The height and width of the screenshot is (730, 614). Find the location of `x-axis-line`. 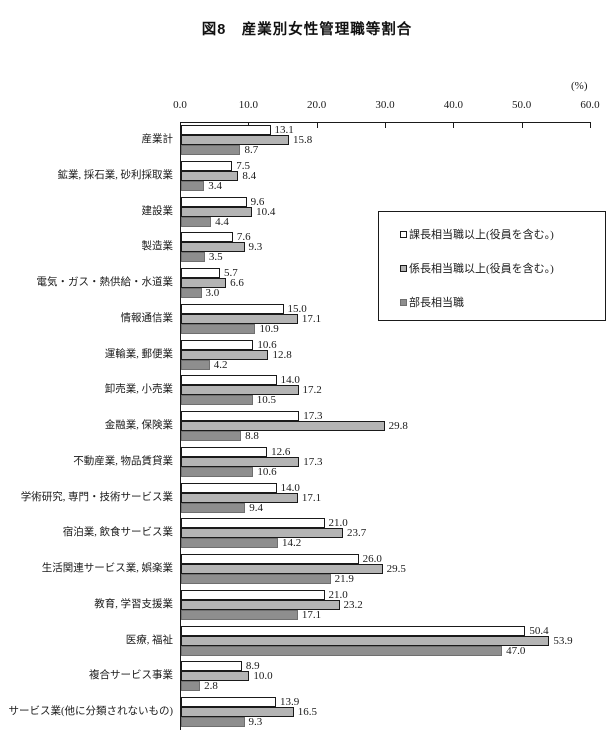

x-axis-line is located at coordinates (385, 122).